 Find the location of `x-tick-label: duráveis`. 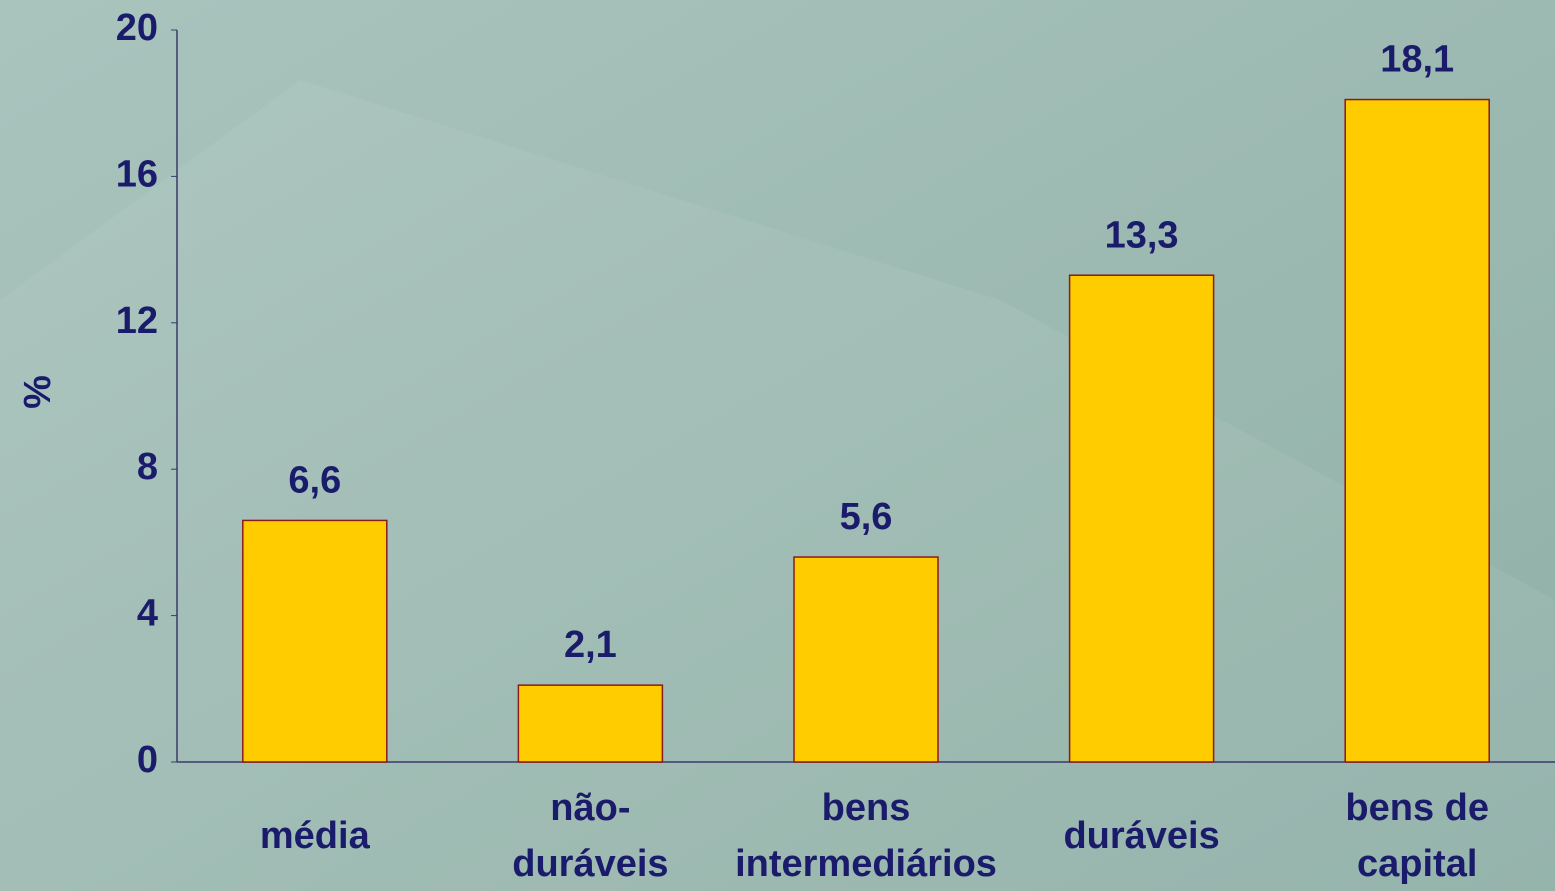

x-tick-label: duráveis is located at coordinates (1141, 836).